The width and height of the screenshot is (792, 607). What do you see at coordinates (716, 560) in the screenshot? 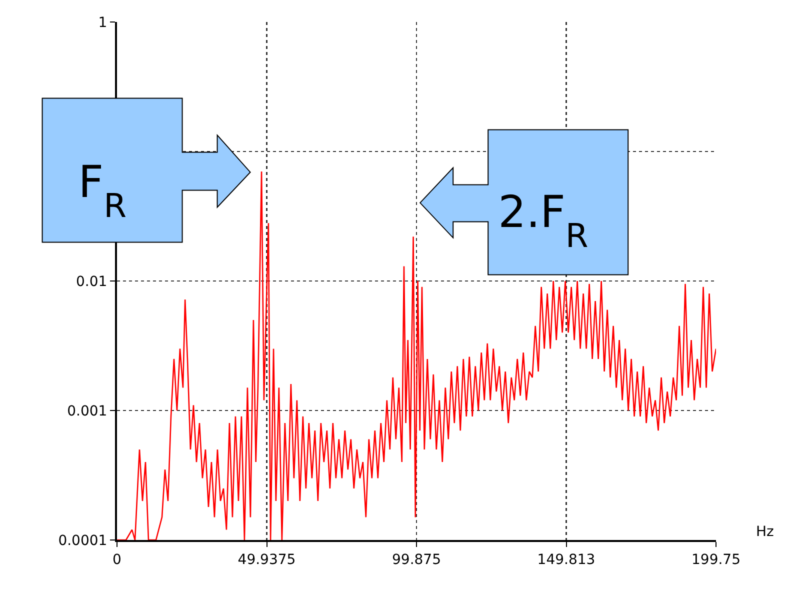
I see `x-tick-label: 199.75` at bounding box center [716, 560].